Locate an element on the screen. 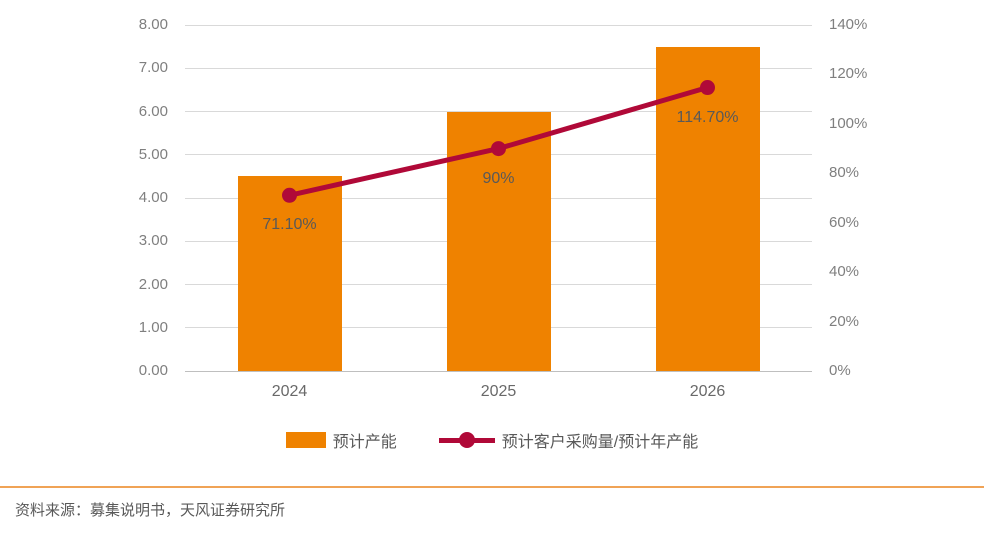 This screenshot has height=535, width=984. x-axis-label: 2026 is located at coordinates (707, 391).